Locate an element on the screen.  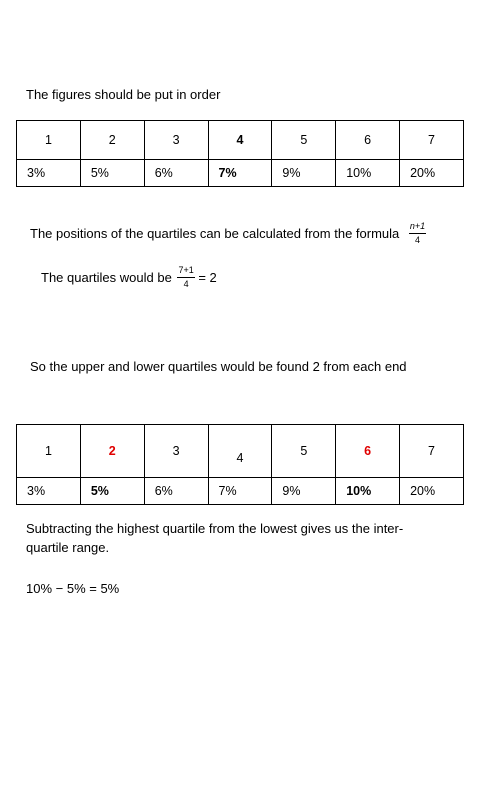
position-cell: 4 is located at coordinates (240, 451).